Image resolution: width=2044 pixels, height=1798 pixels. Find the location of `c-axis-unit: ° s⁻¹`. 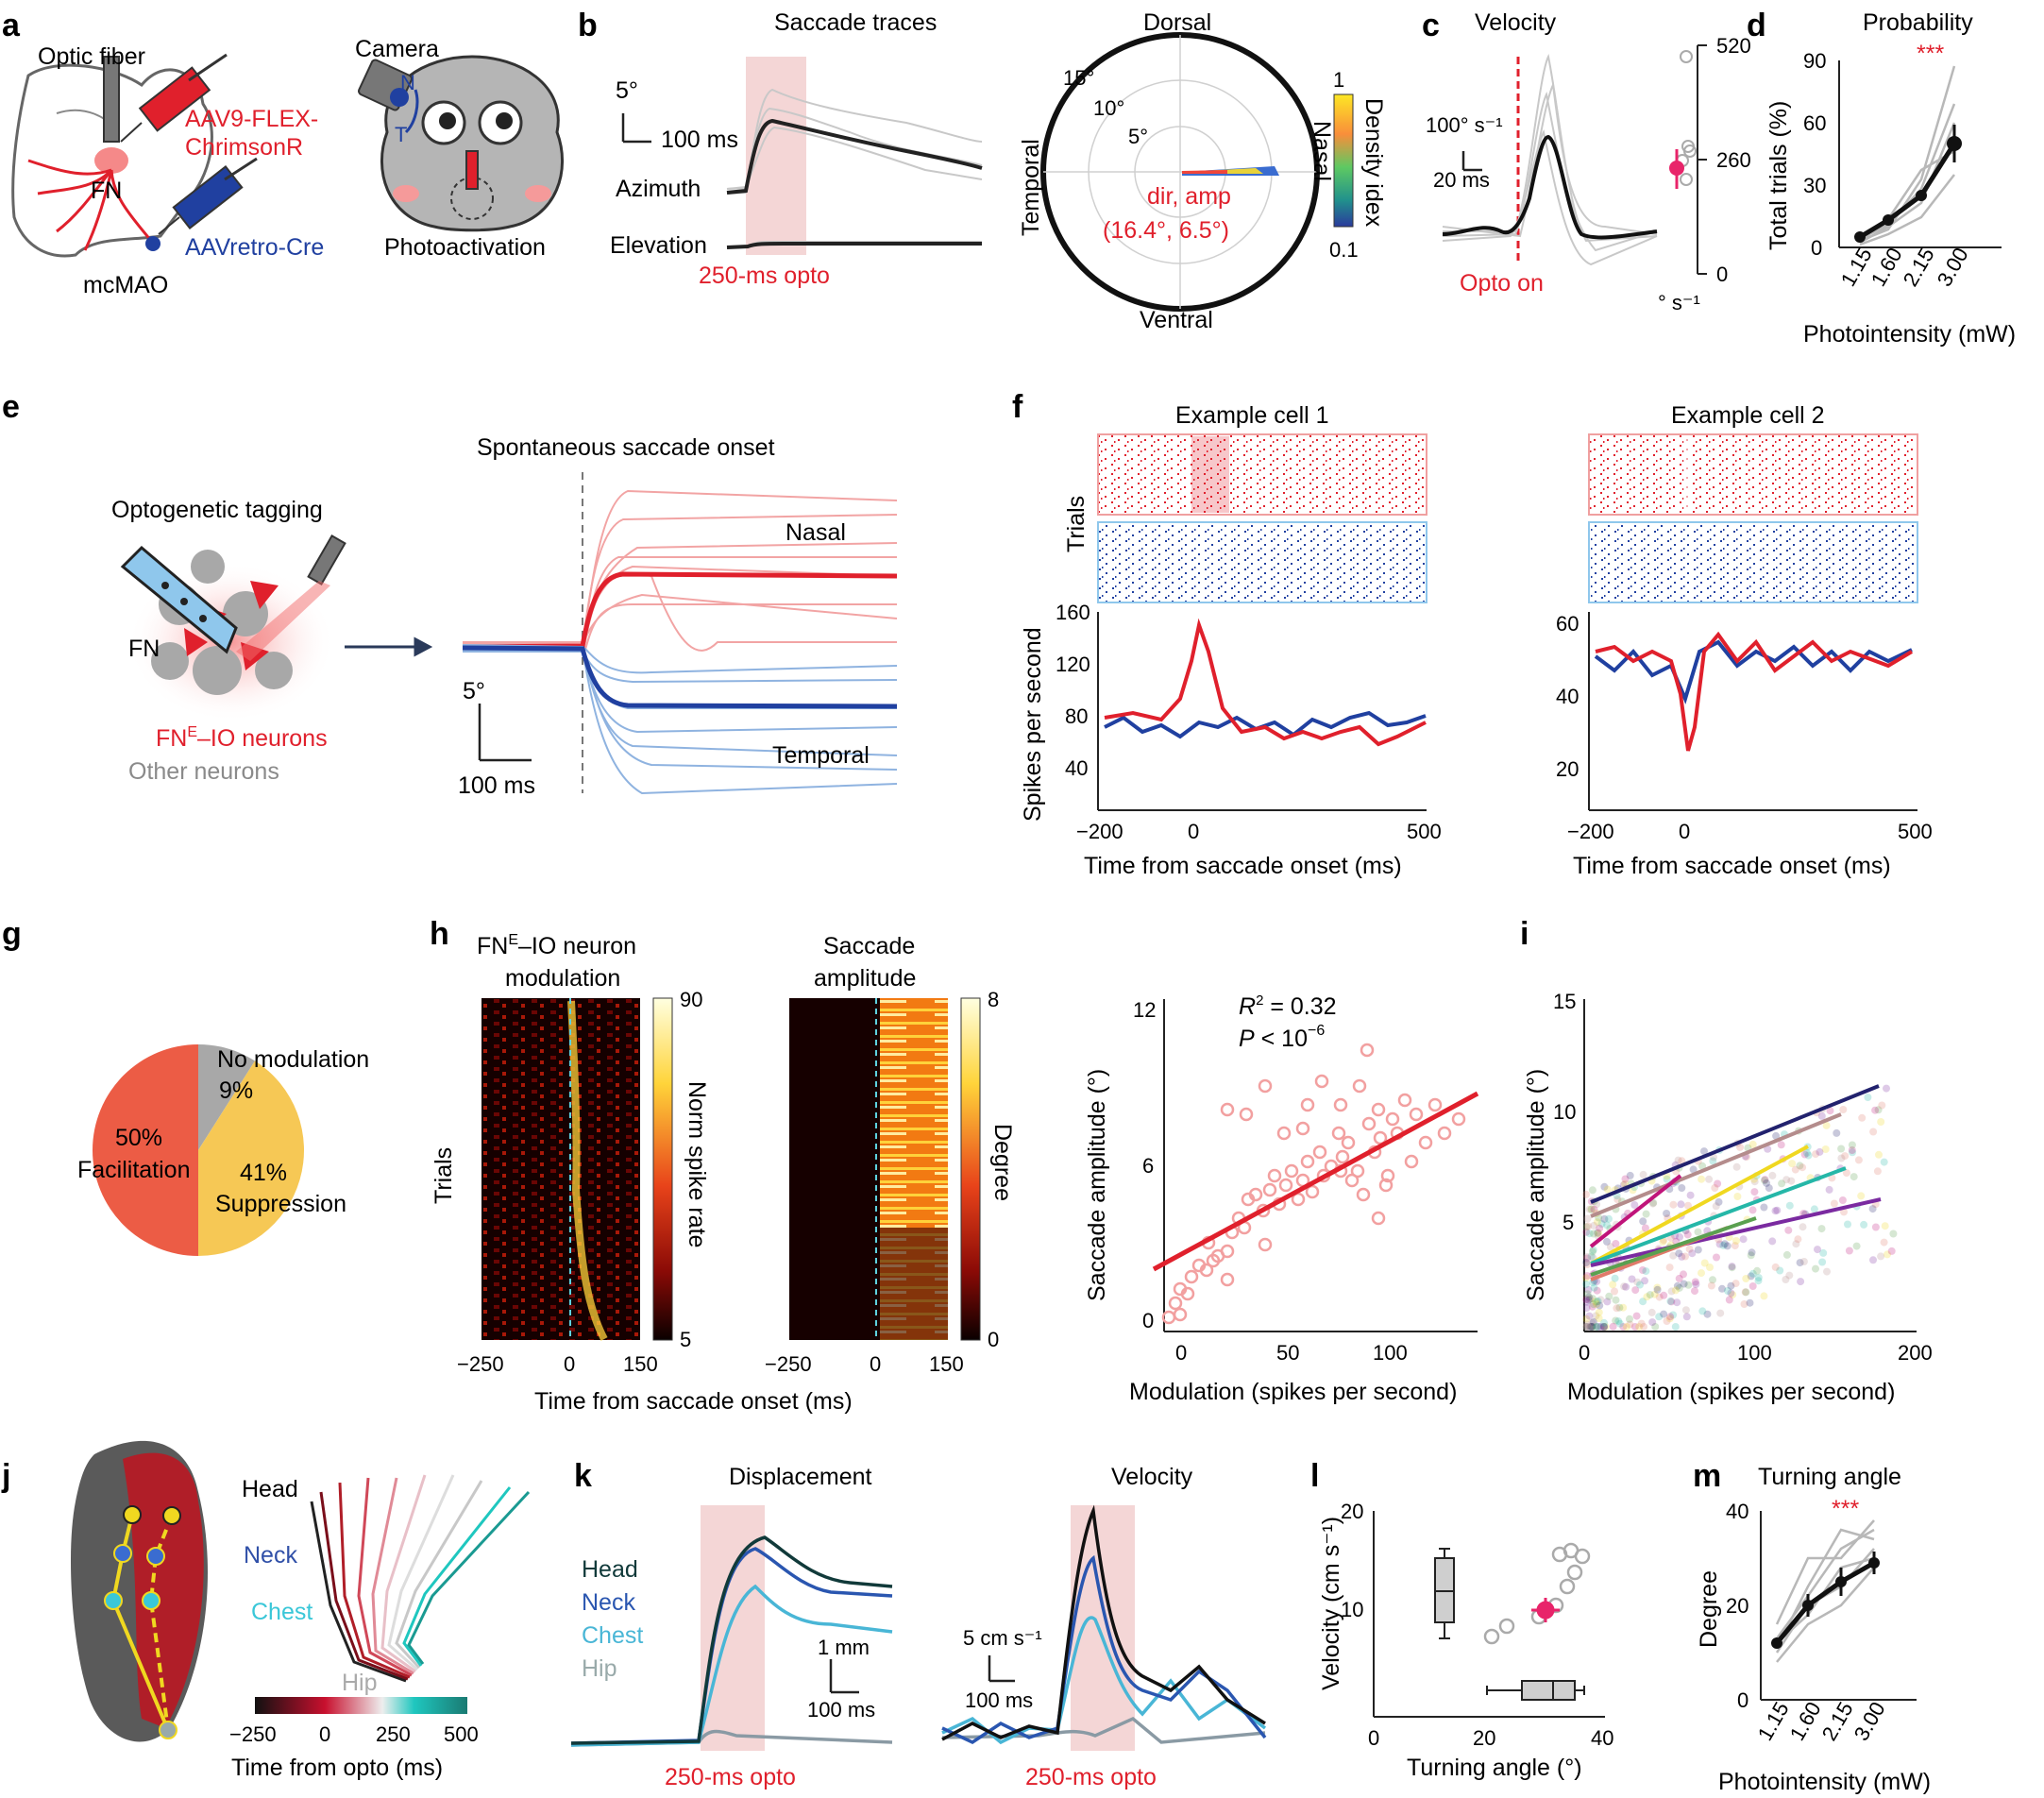

c-axis-unit: ° s⁻¹ is located at coordinates (1679, 302).